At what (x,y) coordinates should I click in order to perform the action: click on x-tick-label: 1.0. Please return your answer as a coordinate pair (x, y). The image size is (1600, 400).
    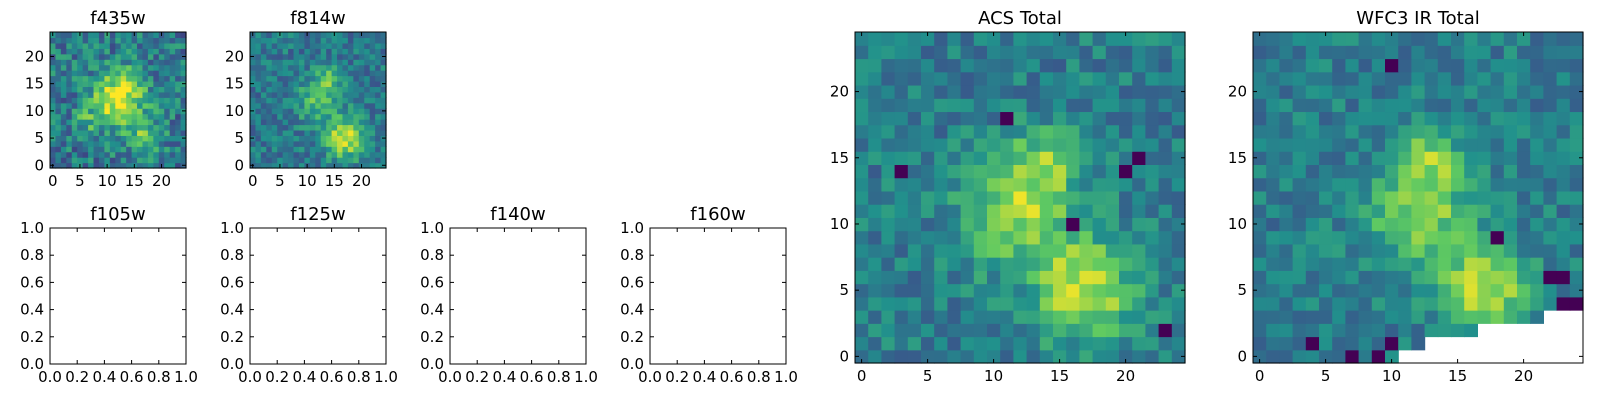
    Looking at the image, I should click on (186, 377).